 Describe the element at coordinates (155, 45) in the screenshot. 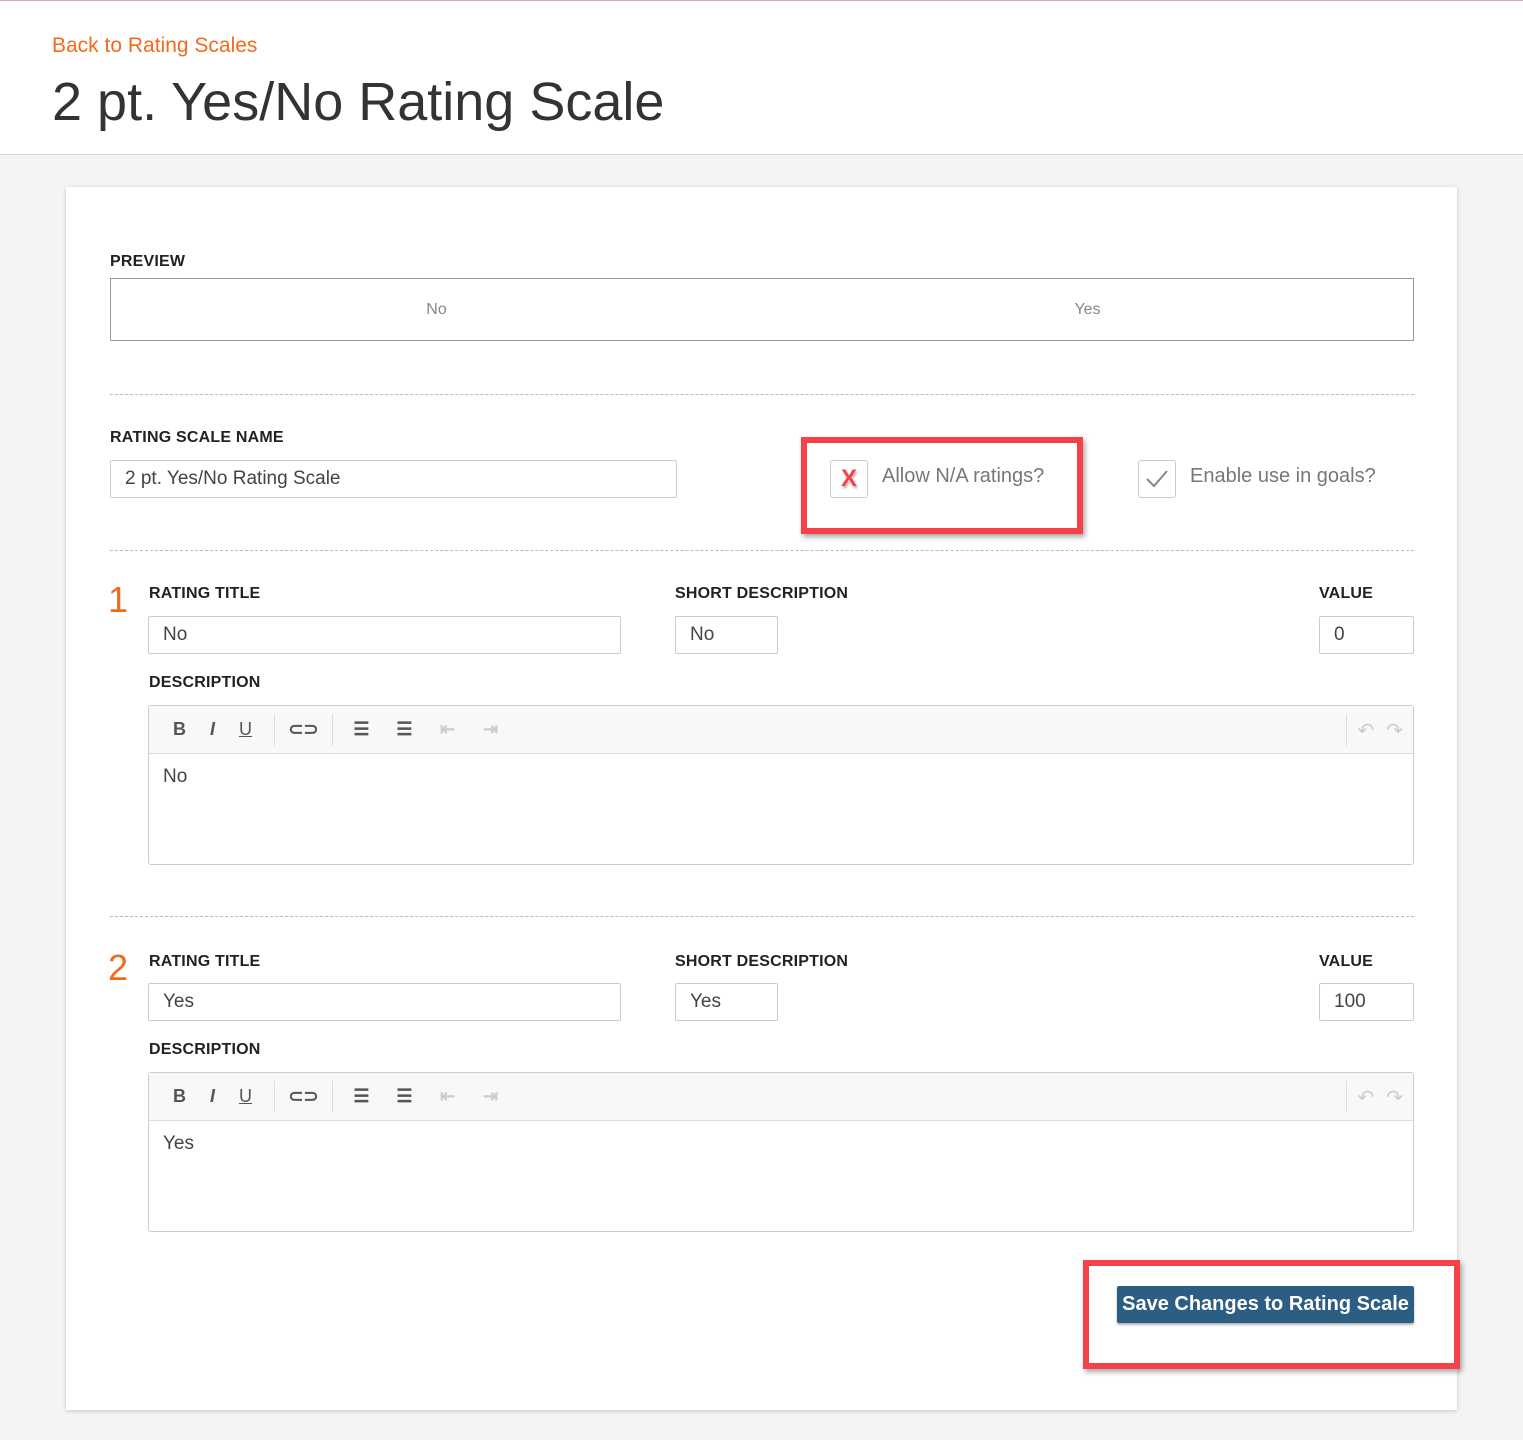

I see `back-to-rating-scales-link: Back to Rating Scales` at that location.